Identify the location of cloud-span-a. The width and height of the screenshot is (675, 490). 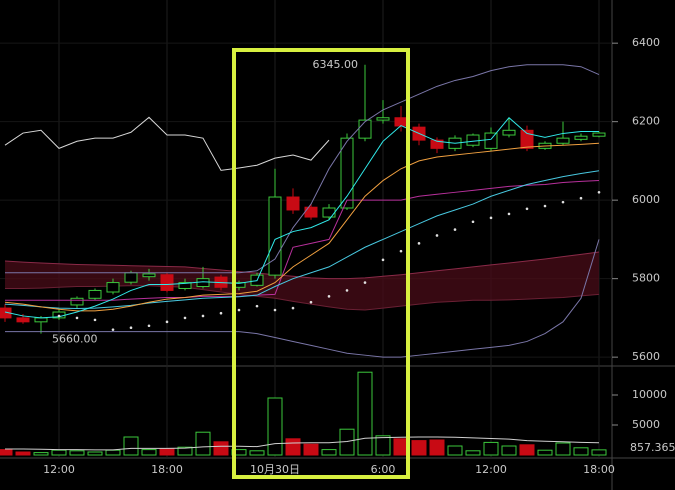
(302, 265).